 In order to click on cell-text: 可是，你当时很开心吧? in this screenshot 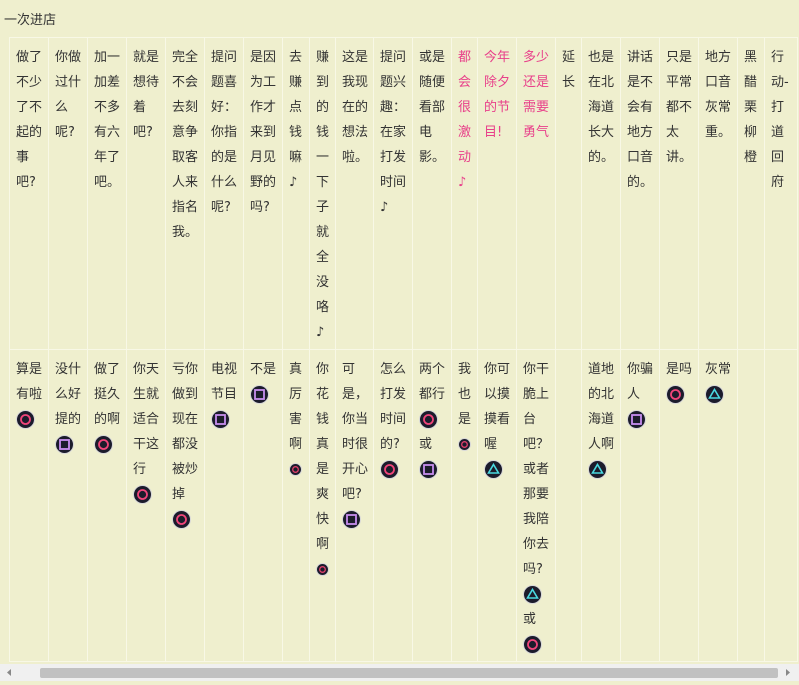, I will do `click(355, 432)`.